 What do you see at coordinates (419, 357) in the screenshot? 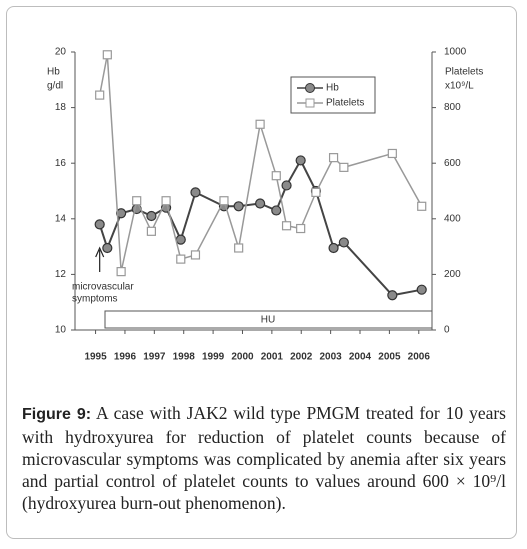
I see `x-tick-label: 2006` at bounding box center [419, 357].